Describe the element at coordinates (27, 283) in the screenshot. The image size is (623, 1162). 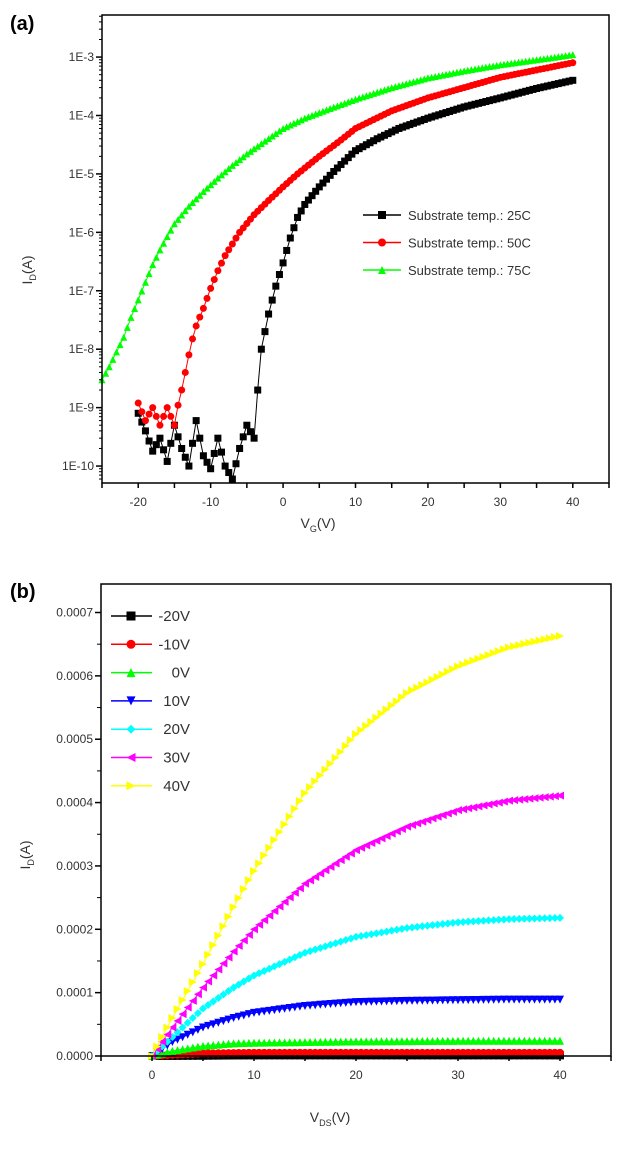
I see `panel-a-ylabel-main: I` at that location.